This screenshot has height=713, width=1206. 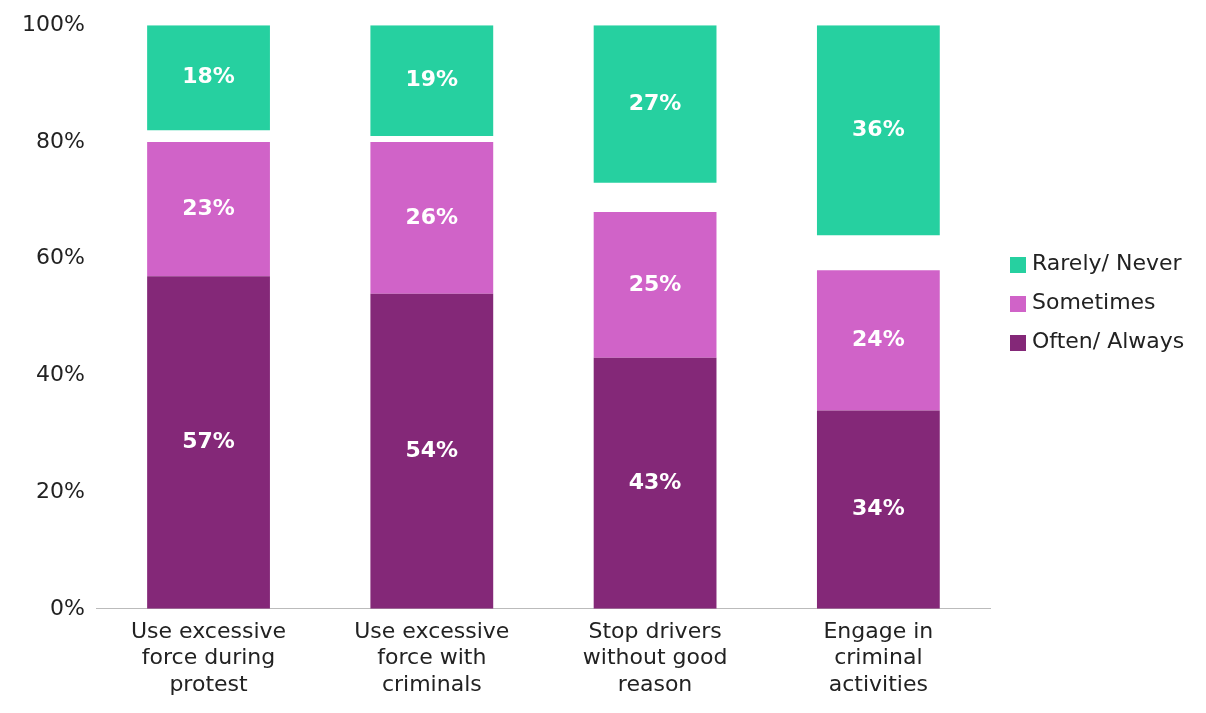 I want to click on legend-label: Often/ Always, so click(x=1108, y=340).